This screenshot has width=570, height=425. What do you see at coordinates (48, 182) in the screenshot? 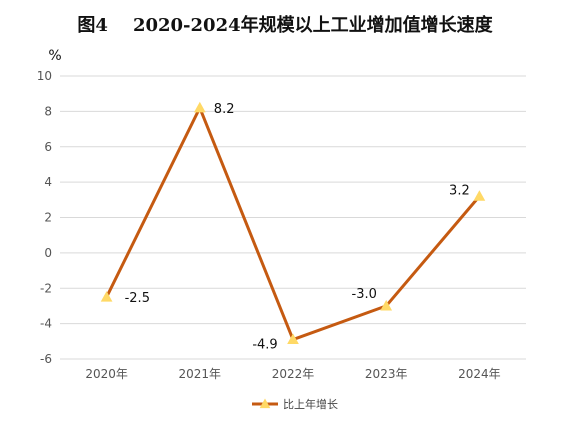
I see `y-tick-label: 4` at bounding box center [48, 182].